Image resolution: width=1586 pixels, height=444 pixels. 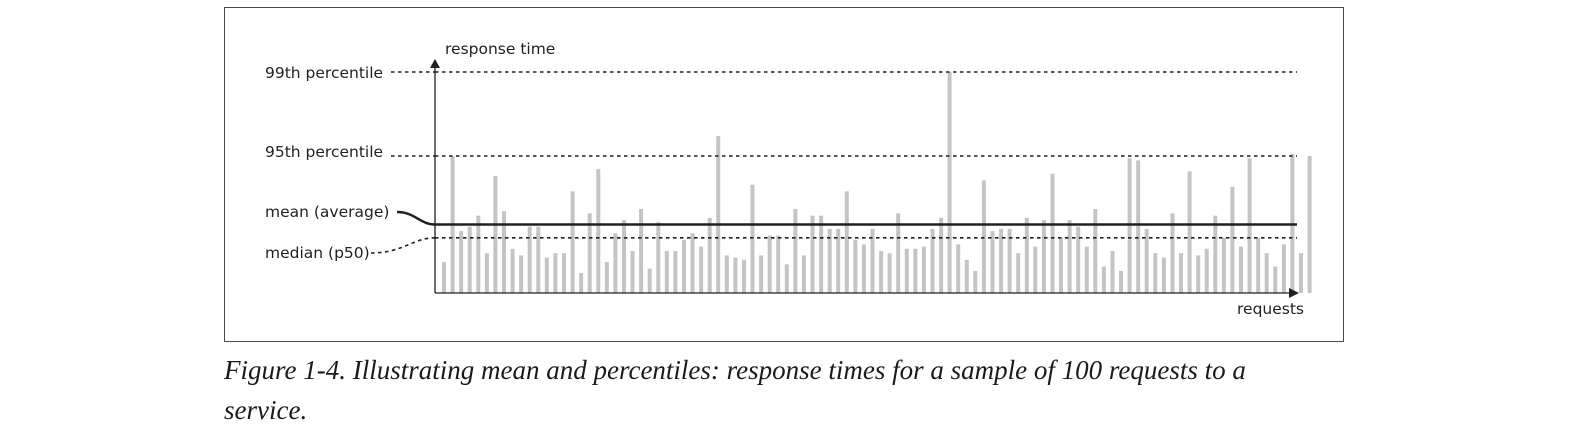 I want to click on mean-label: mean (average), so click(x=327, y=212).